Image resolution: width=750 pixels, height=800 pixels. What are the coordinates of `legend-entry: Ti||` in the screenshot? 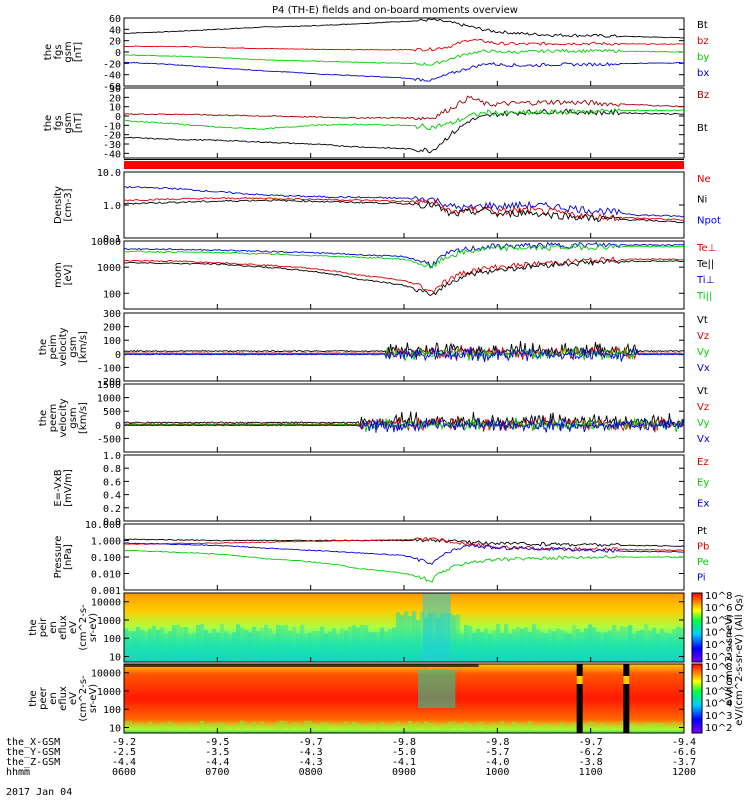 It's located at (704, 296).